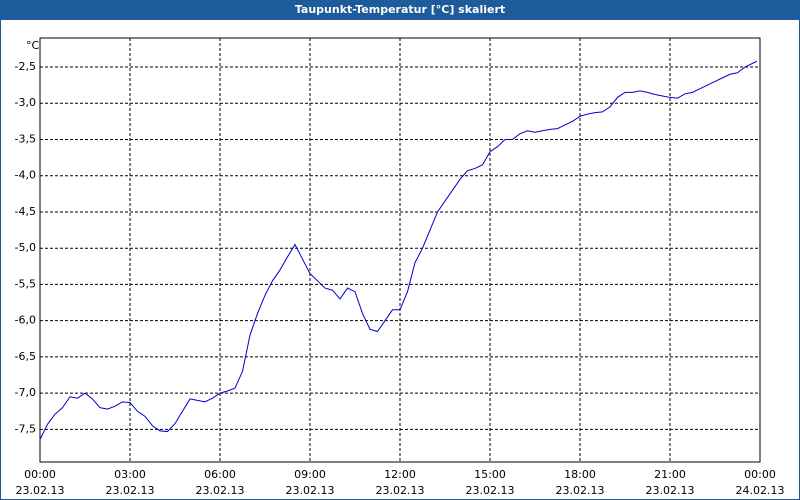 This screenshot has width=800, height=500. What do you see at coordinates (310, 474) in the screenshot?
I see `x-tick-label: 09:00` at bounding box center [310, 474].